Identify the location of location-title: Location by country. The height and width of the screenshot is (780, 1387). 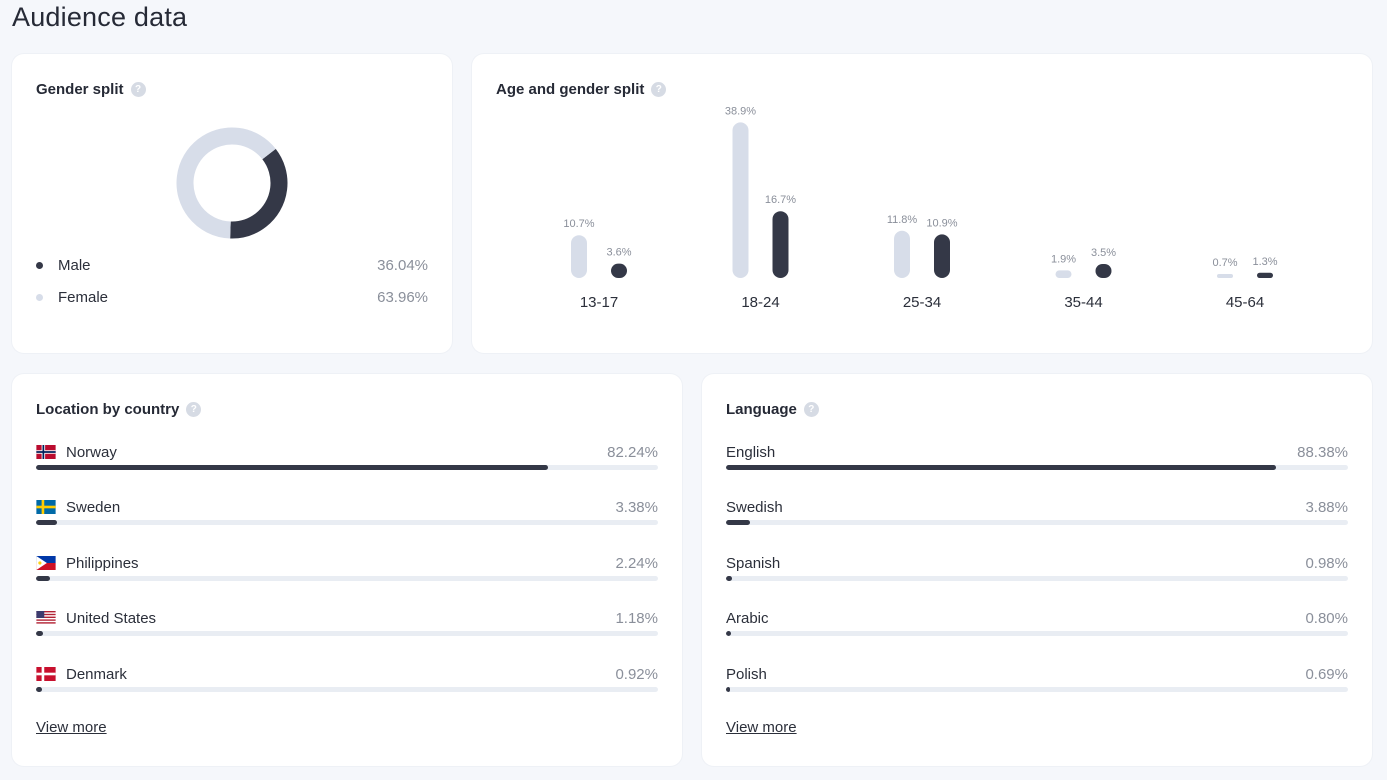
(108, 409).